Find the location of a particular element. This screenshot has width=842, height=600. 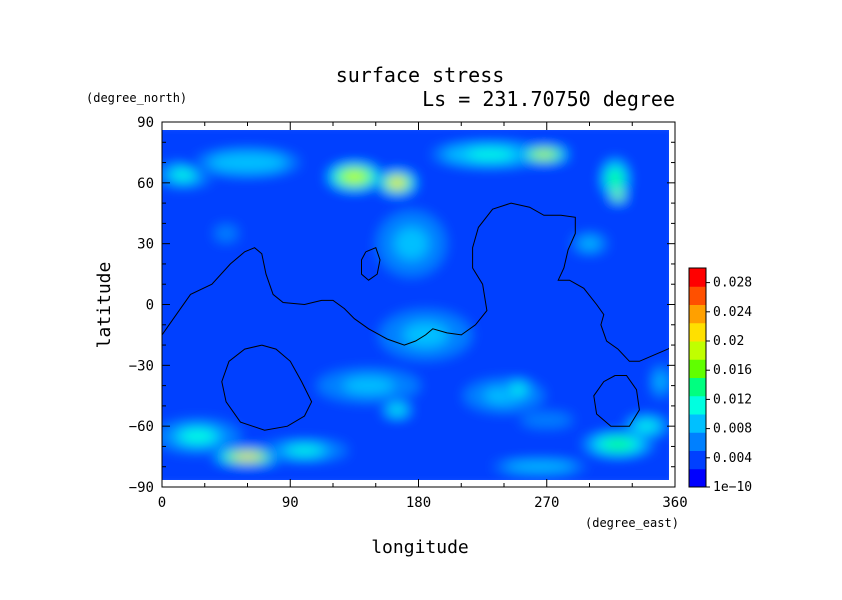

colorbar-tick-label: 0.016 is located at coordinates (732, 370).